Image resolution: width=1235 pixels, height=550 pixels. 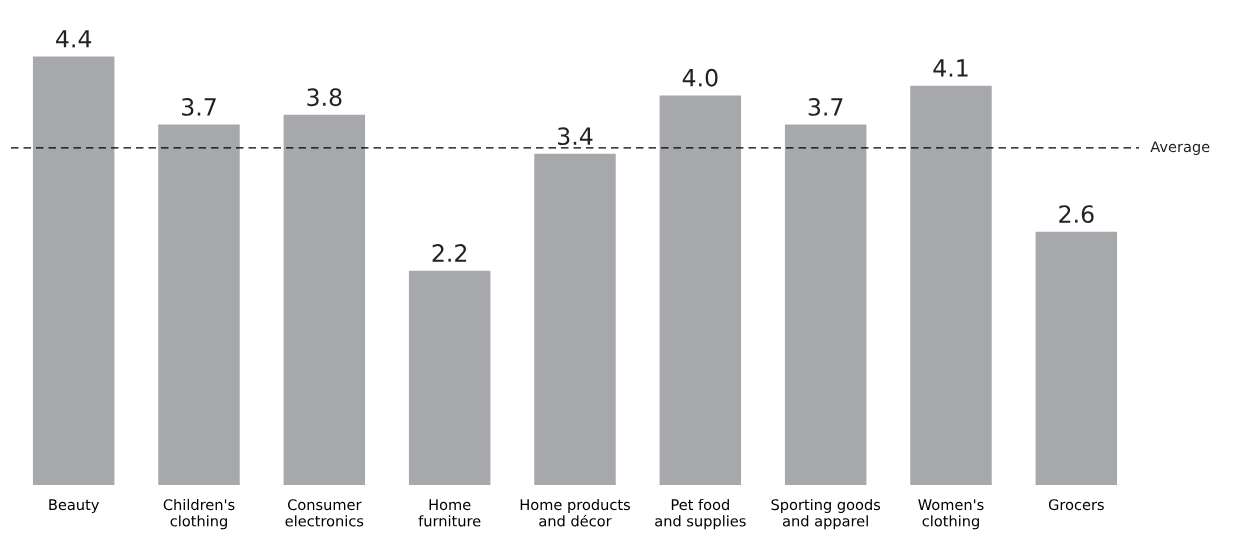 What do you see at coordinates (826, 514) in the screenshot?
I see `x-tick-label: Sporting goods and apparel` at bounding box center [826, 514].